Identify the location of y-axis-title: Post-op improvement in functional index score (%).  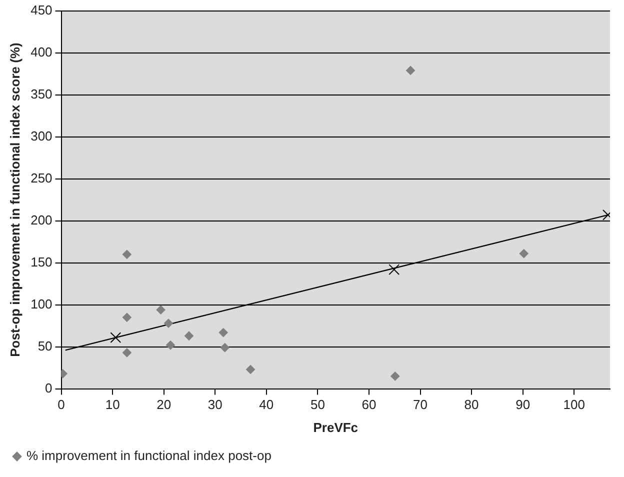
(14, 199).